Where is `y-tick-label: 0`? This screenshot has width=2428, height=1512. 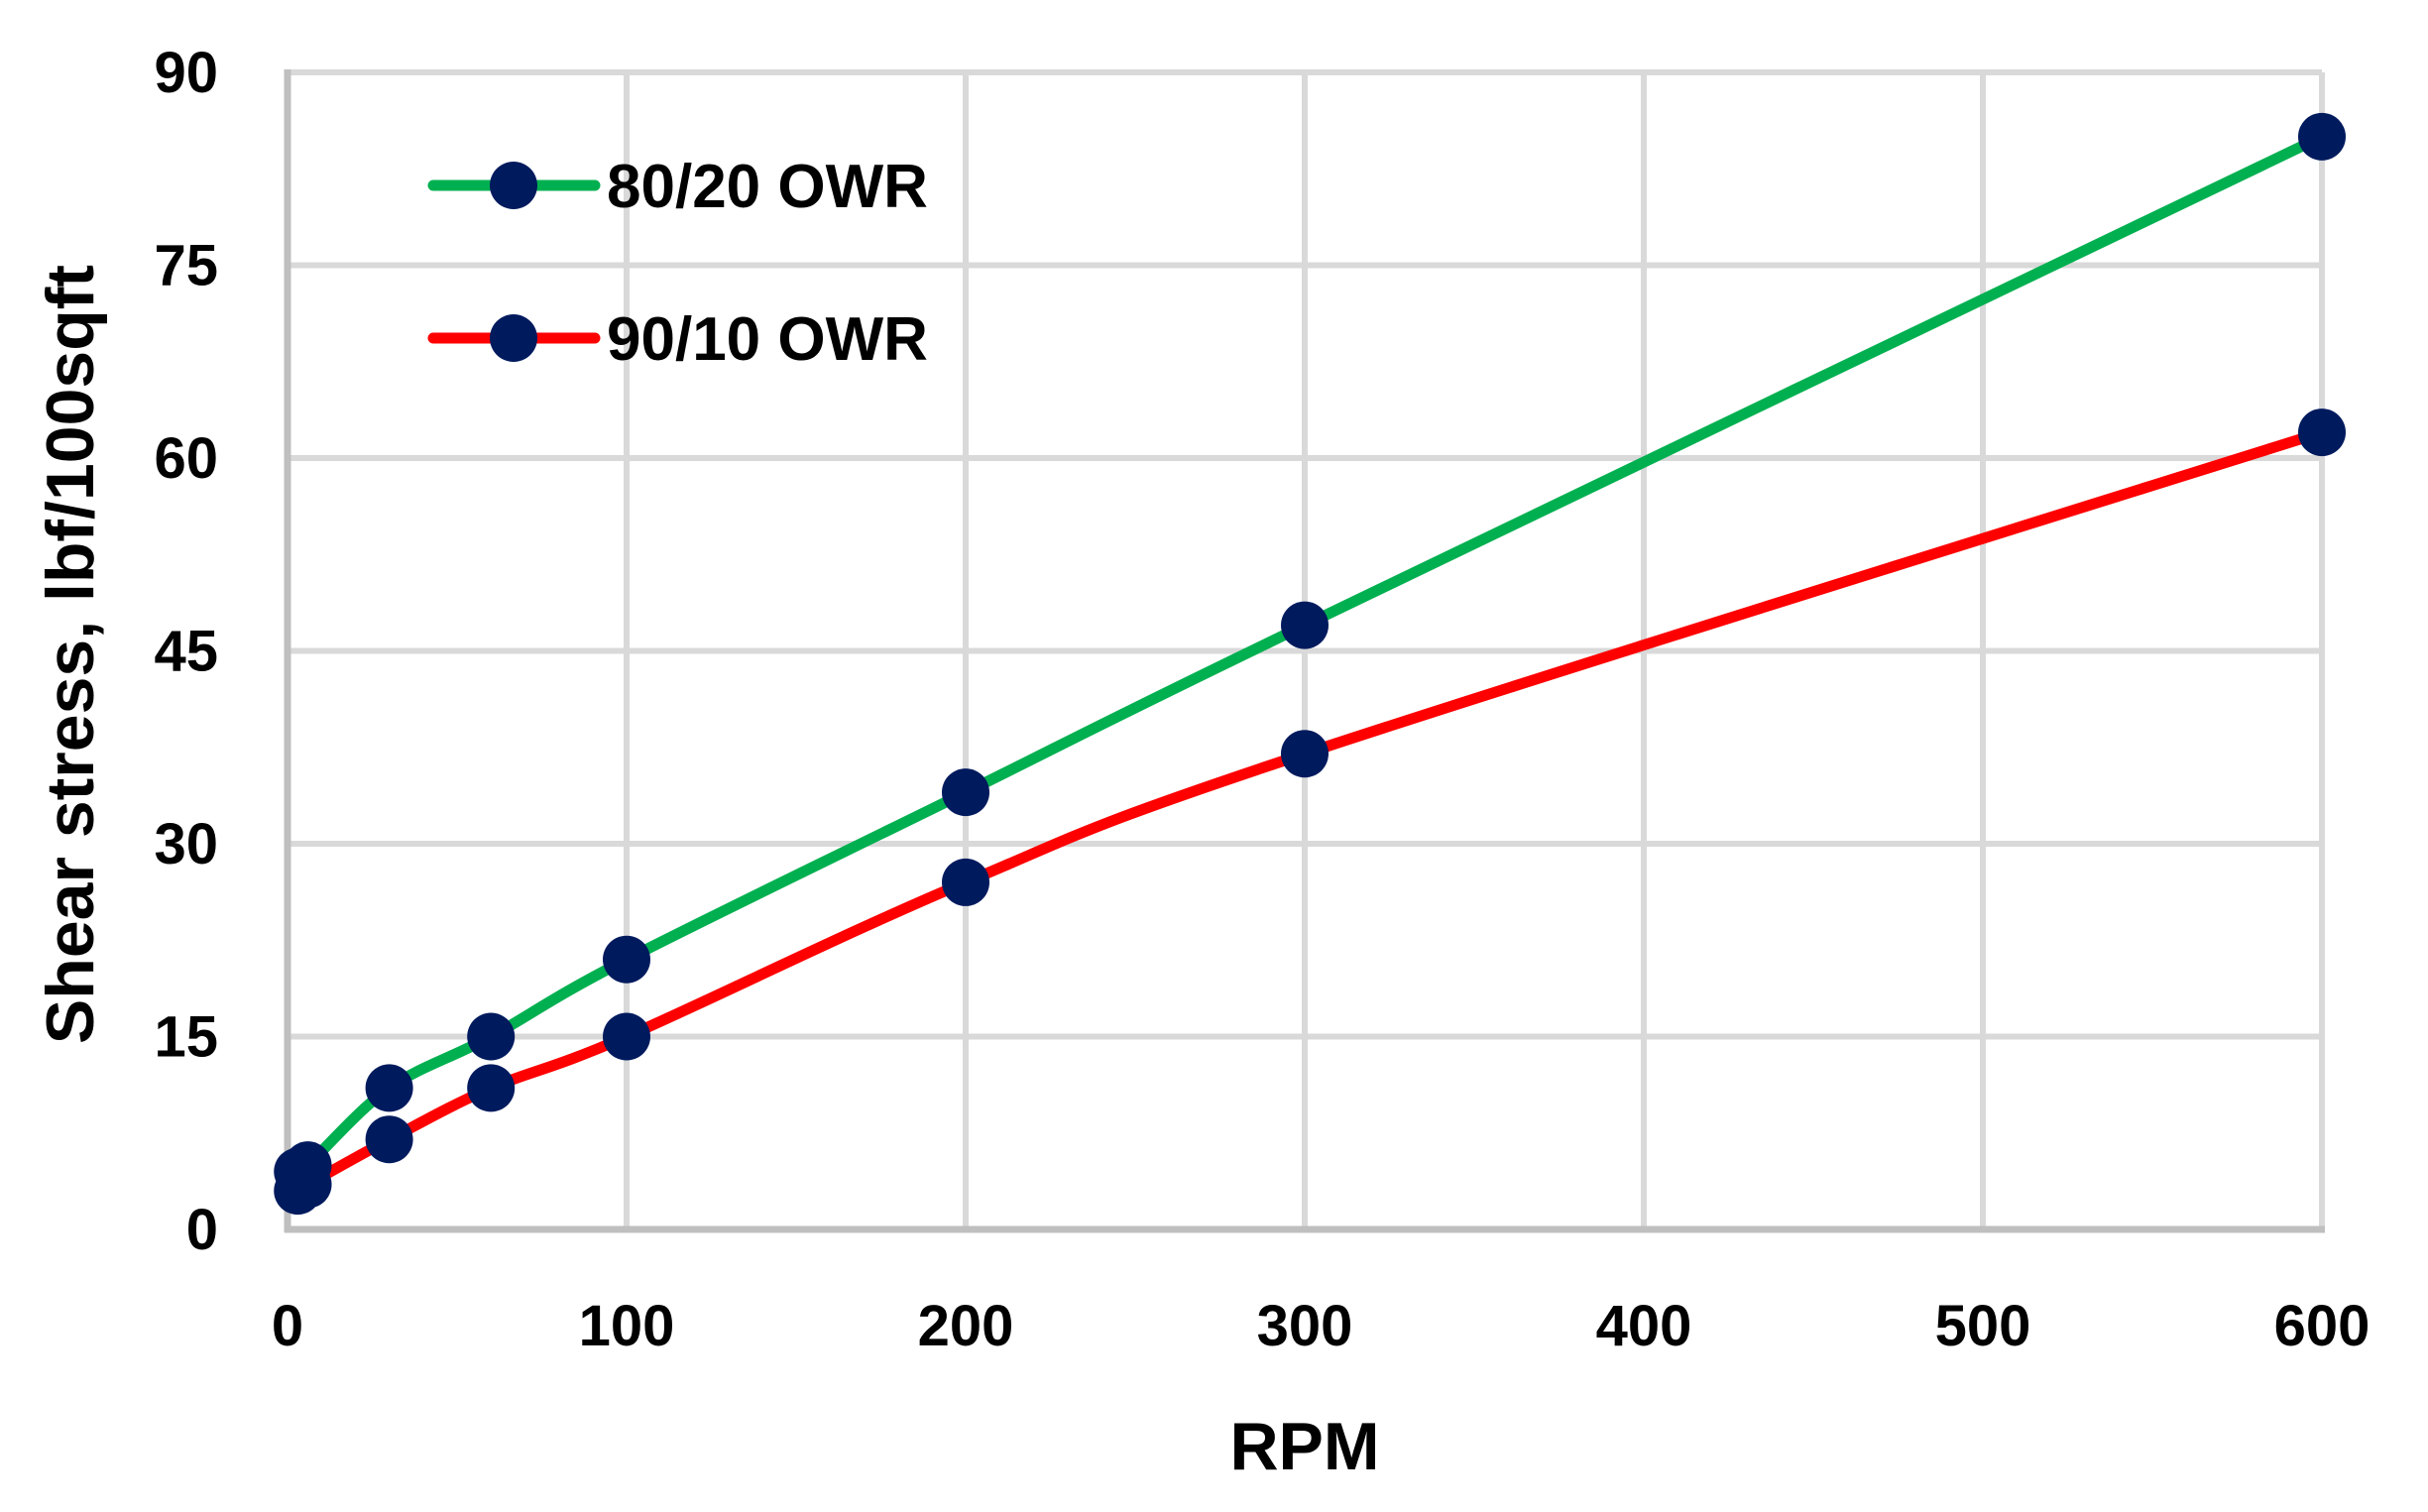
y-tick-label: 0 is located at coordinates (202, 1230).